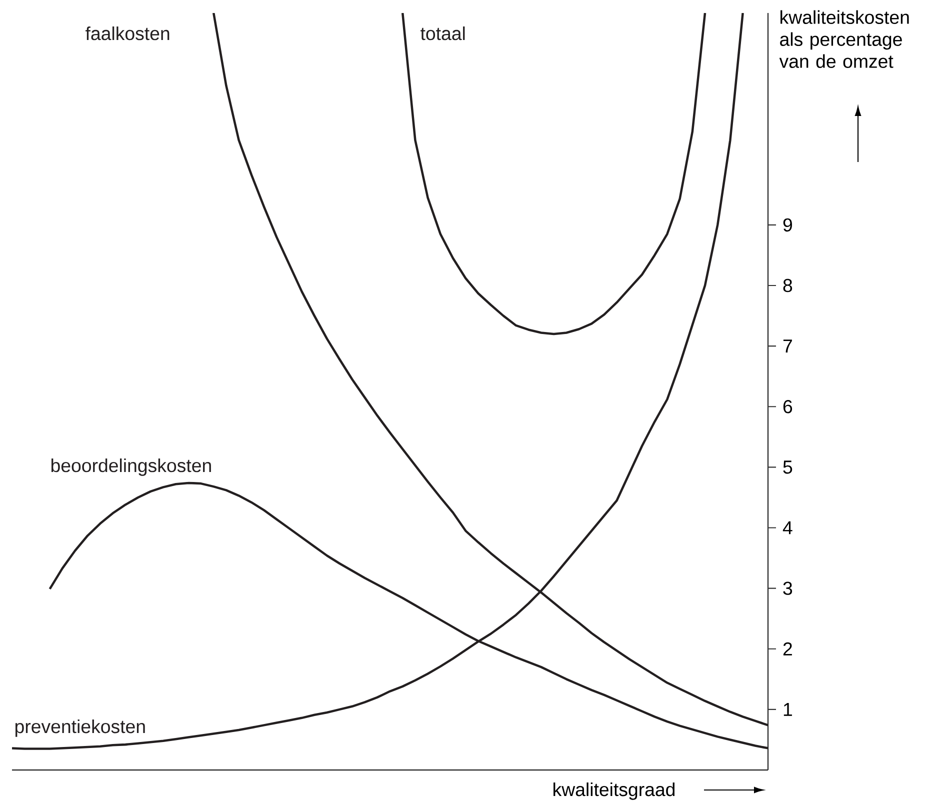  Describe the element at coordinates (787, 649) in the screenshot. I see `y-tick-label: 2` at that location.